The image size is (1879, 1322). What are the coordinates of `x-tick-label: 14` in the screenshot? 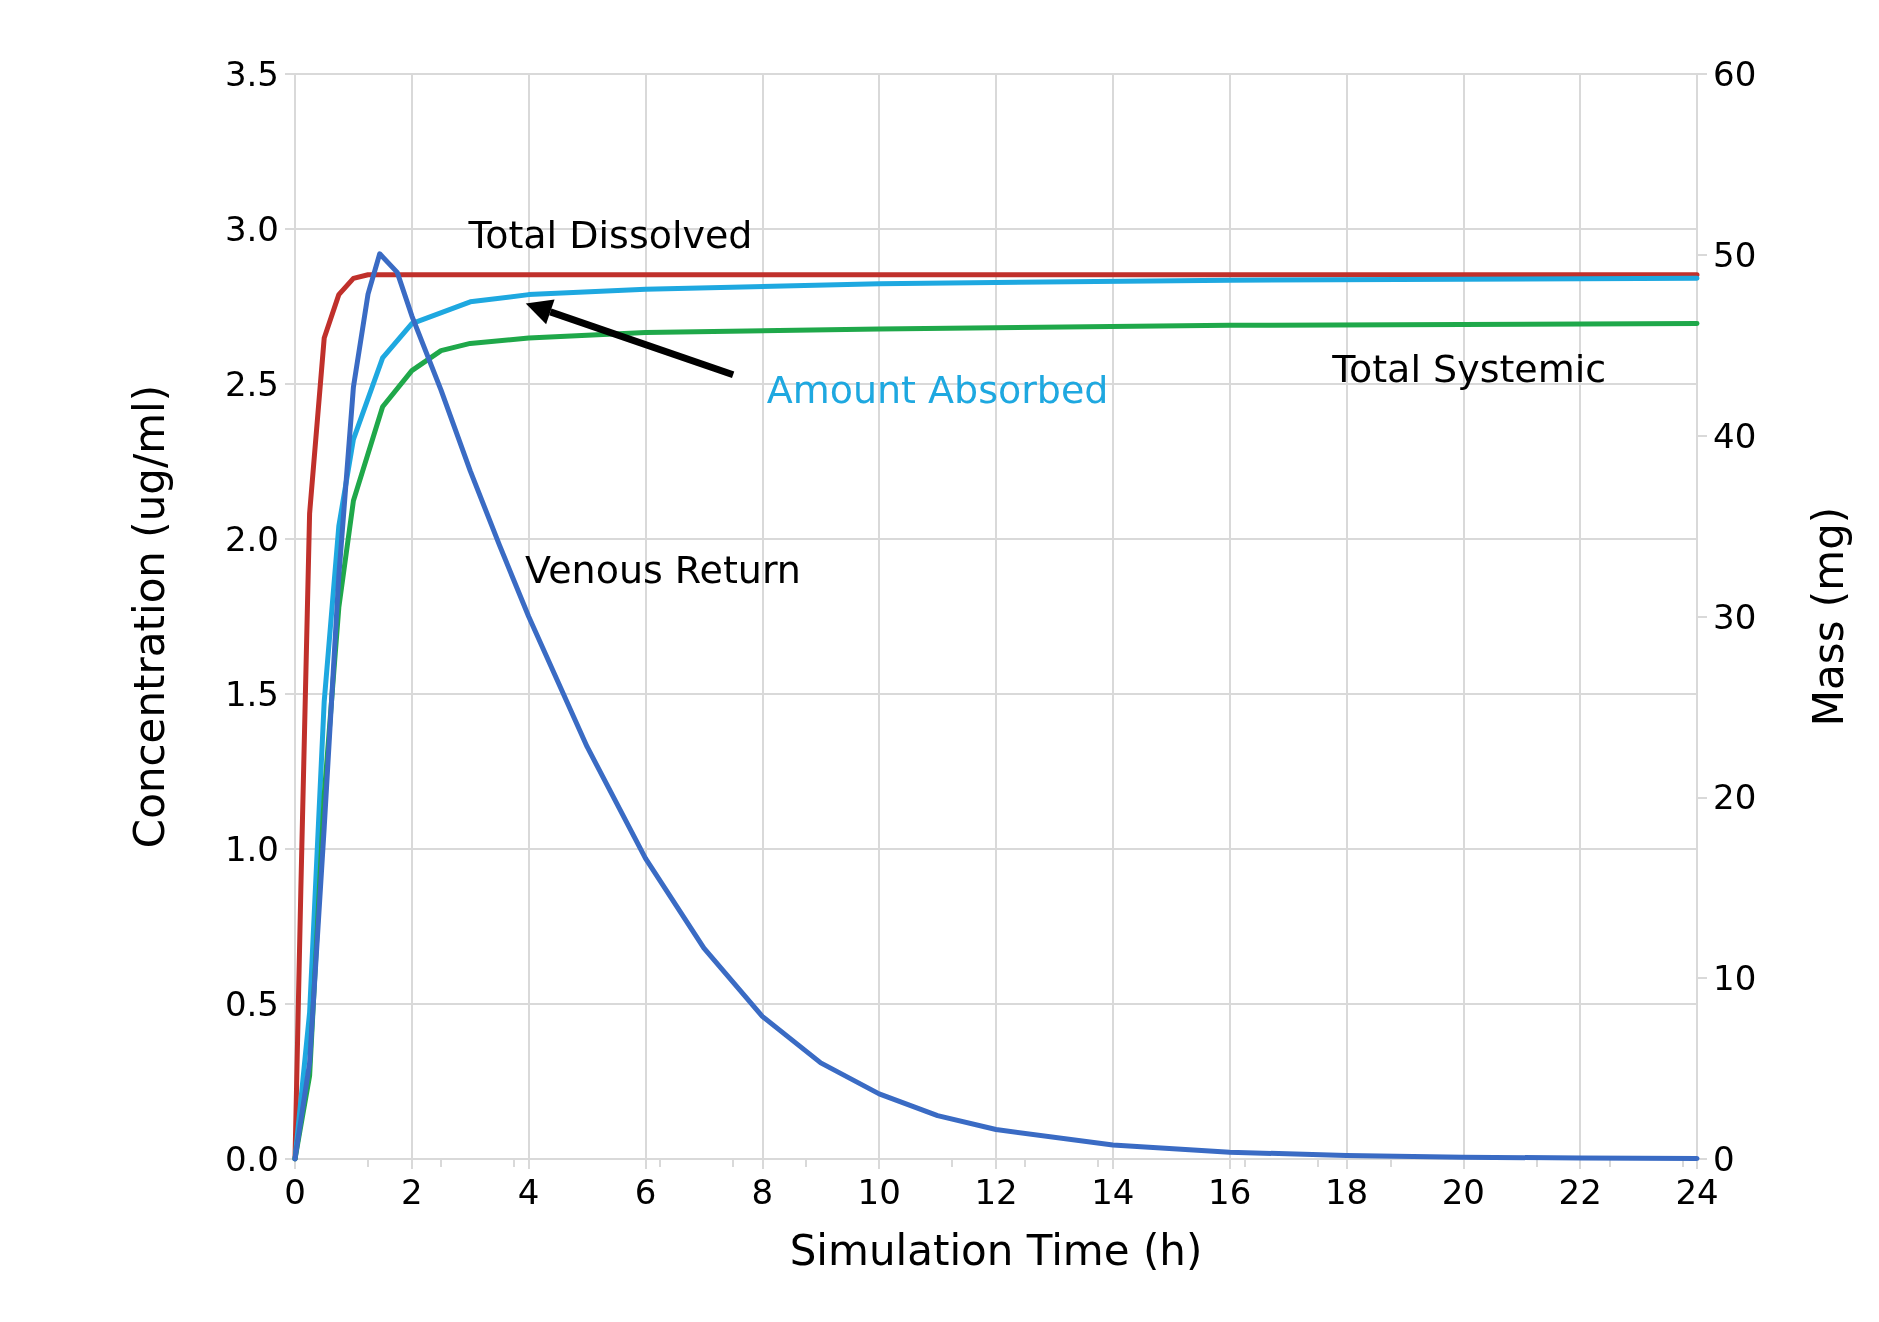 It's located at (1113, 1192).